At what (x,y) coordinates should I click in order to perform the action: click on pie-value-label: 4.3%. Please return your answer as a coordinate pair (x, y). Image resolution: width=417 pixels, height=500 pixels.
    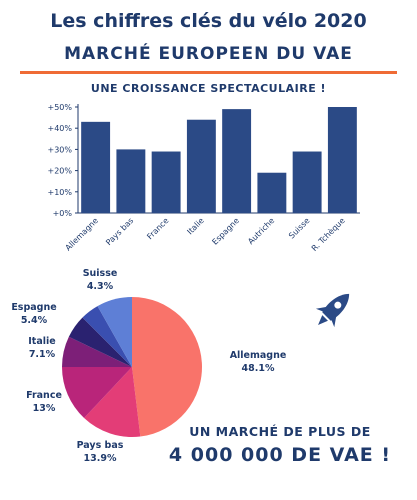
    Looking at the image, I should click on (100, 286).